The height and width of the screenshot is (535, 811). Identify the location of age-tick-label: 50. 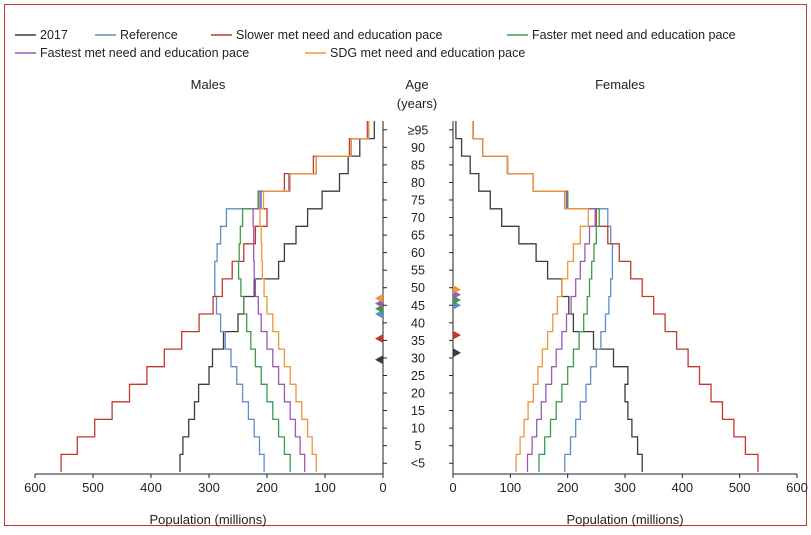
(418, 288).